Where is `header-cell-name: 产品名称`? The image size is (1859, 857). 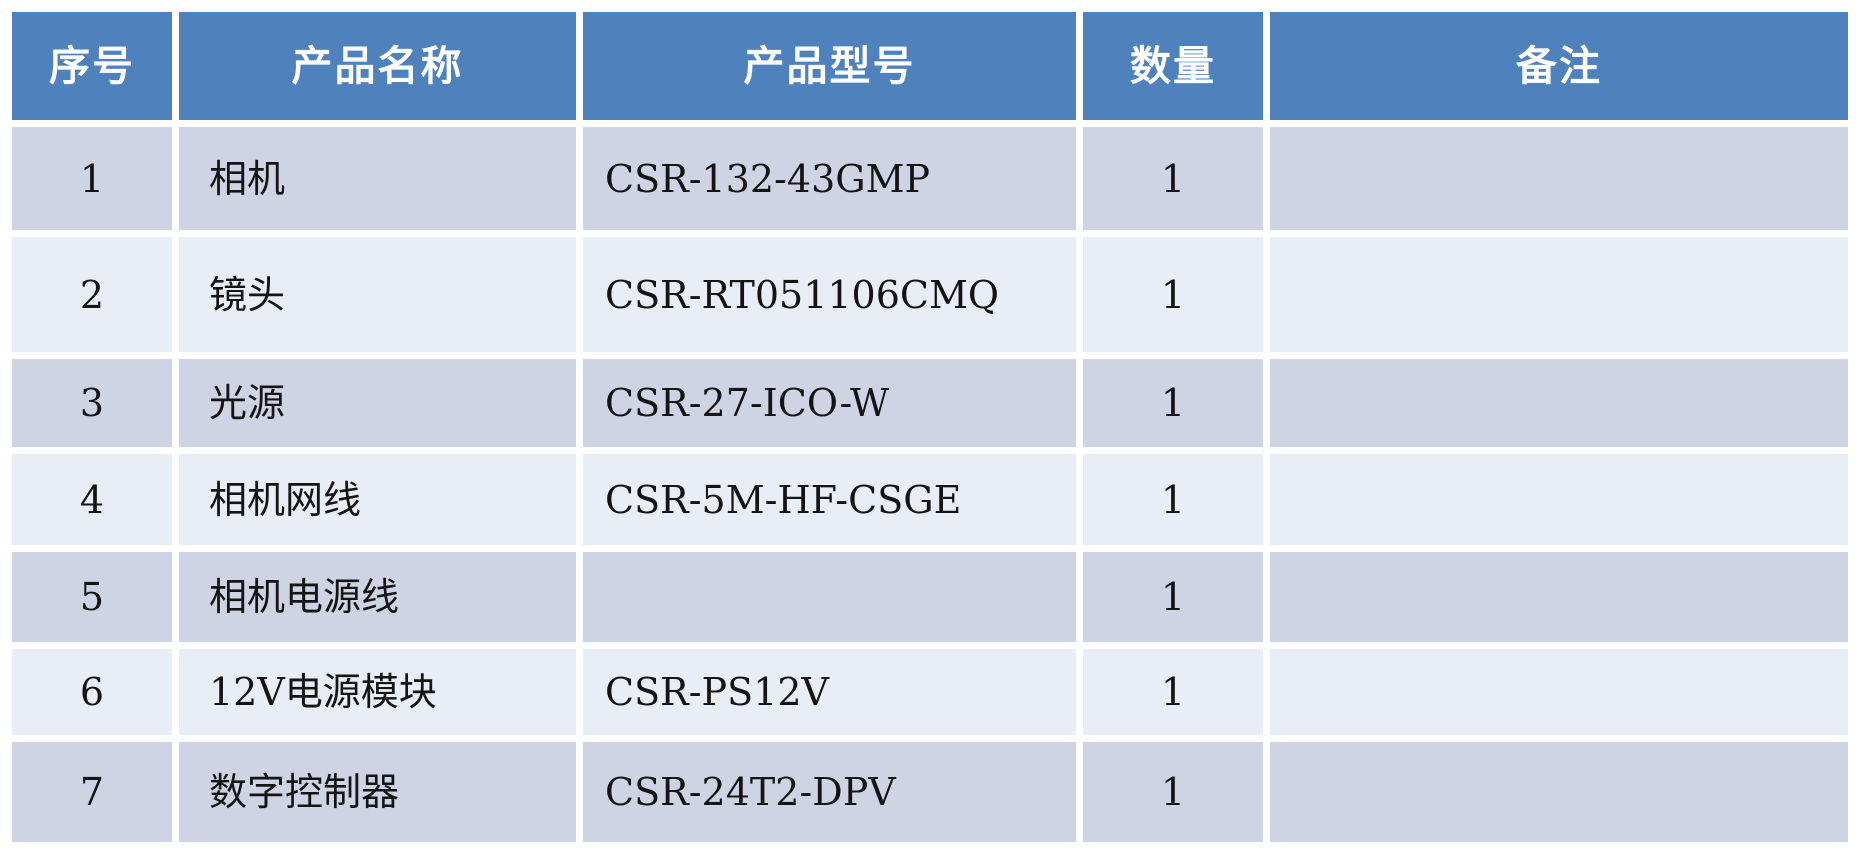
header-cell-name: 产品名称 is located at coordinates (377, 66).